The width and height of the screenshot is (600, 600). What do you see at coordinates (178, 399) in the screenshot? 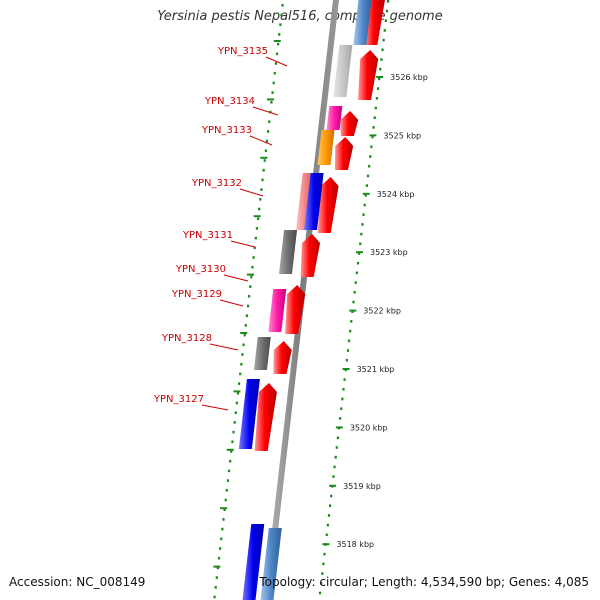
I see `gene-label: YPN_3127` at bounding box center [178, 399].